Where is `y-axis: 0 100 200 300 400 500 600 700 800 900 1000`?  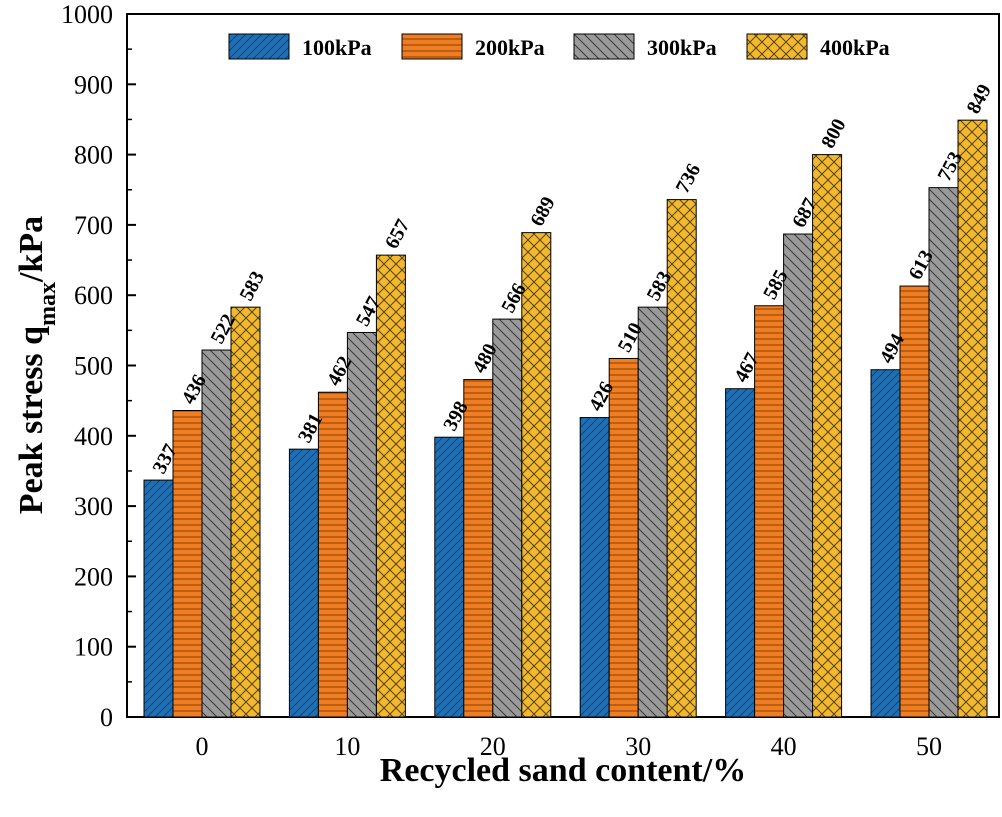 y-axis: 0 100 200 300 400 500 600 700 800 900 1000 is located at coordinates (98, 366).